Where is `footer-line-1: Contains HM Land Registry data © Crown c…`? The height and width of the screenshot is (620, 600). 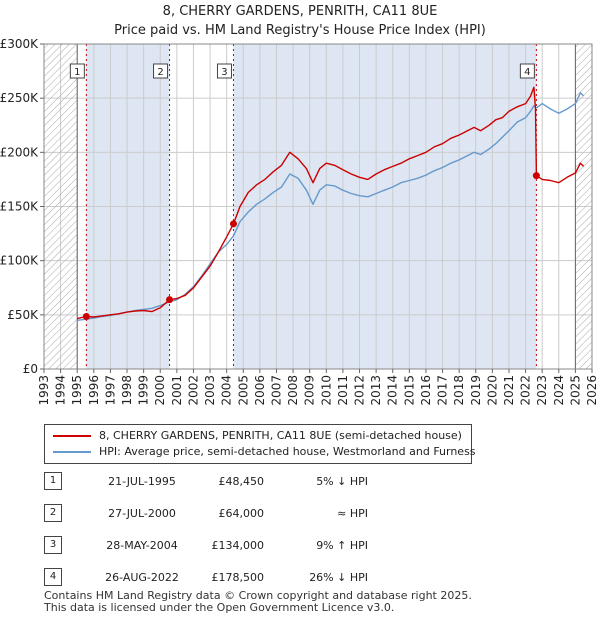
footer-line-1: Contains HM Land Registry data © Crown c… is located at coordinates (258, 595).